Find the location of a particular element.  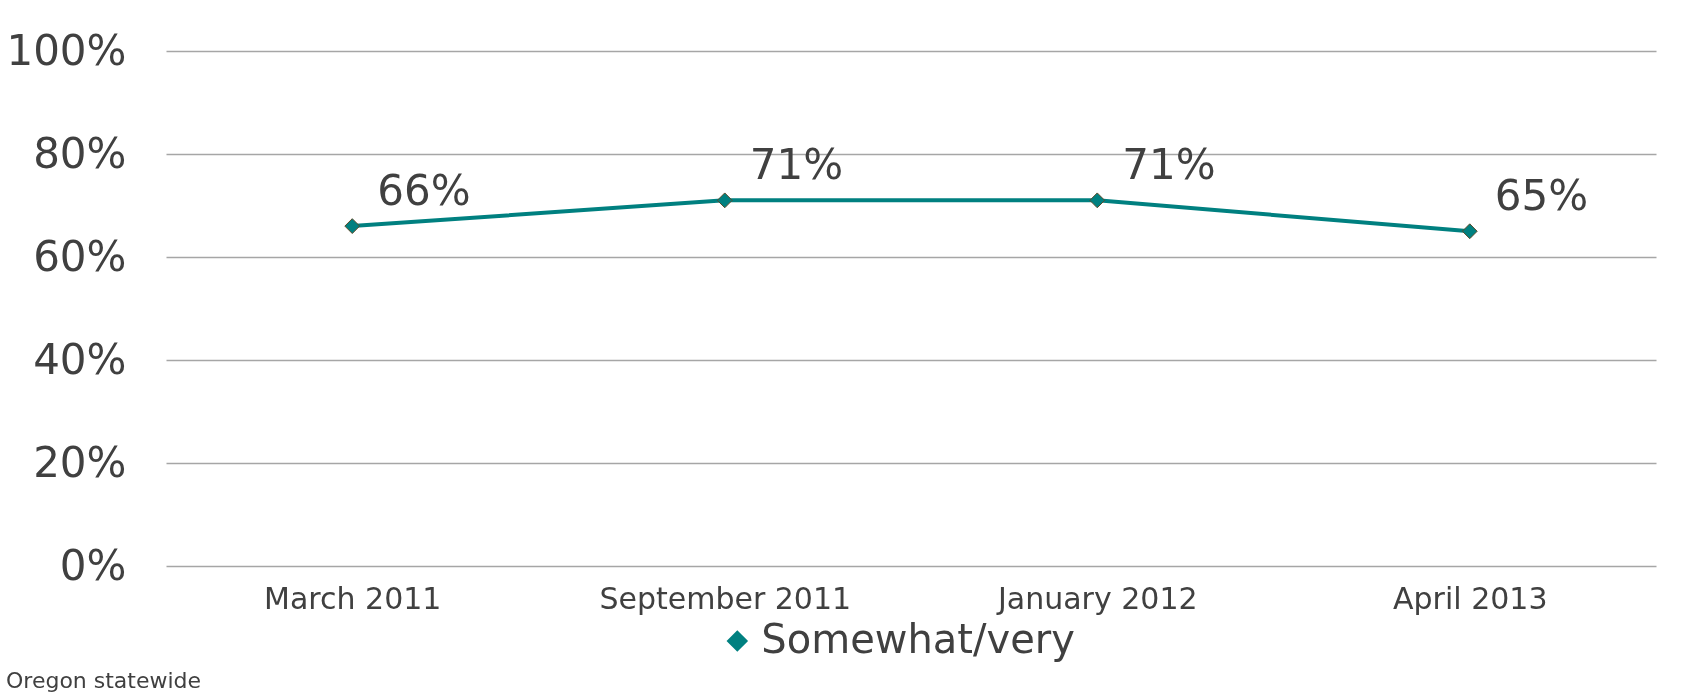

data-label: 66% is located at coordinates (424, 191).